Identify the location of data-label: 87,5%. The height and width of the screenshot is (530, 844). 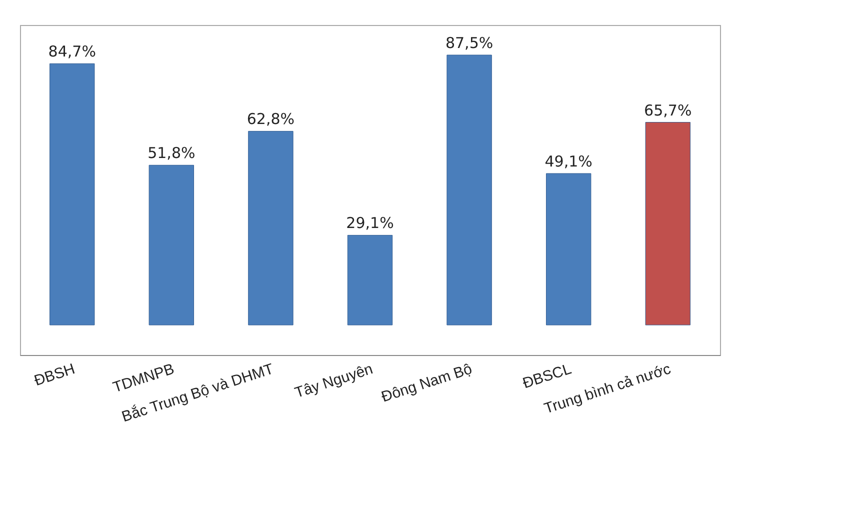
(469, 43).